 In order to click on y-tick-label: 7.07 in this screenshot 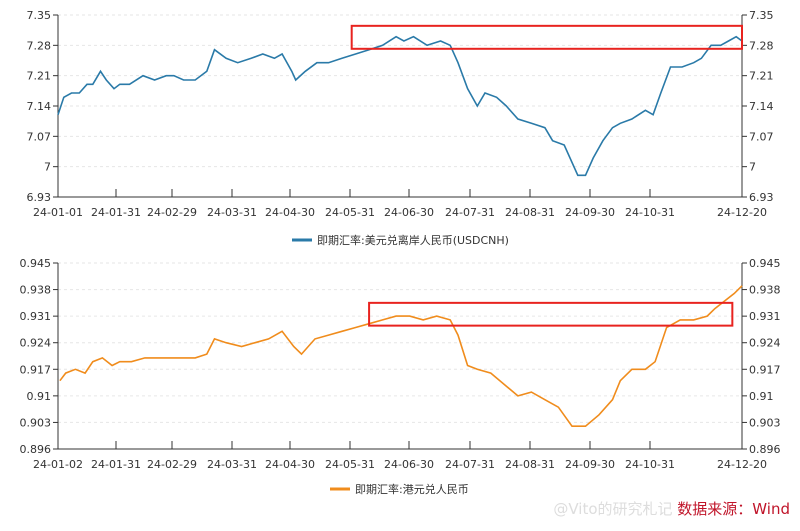, I will do `click(39, 136)`.